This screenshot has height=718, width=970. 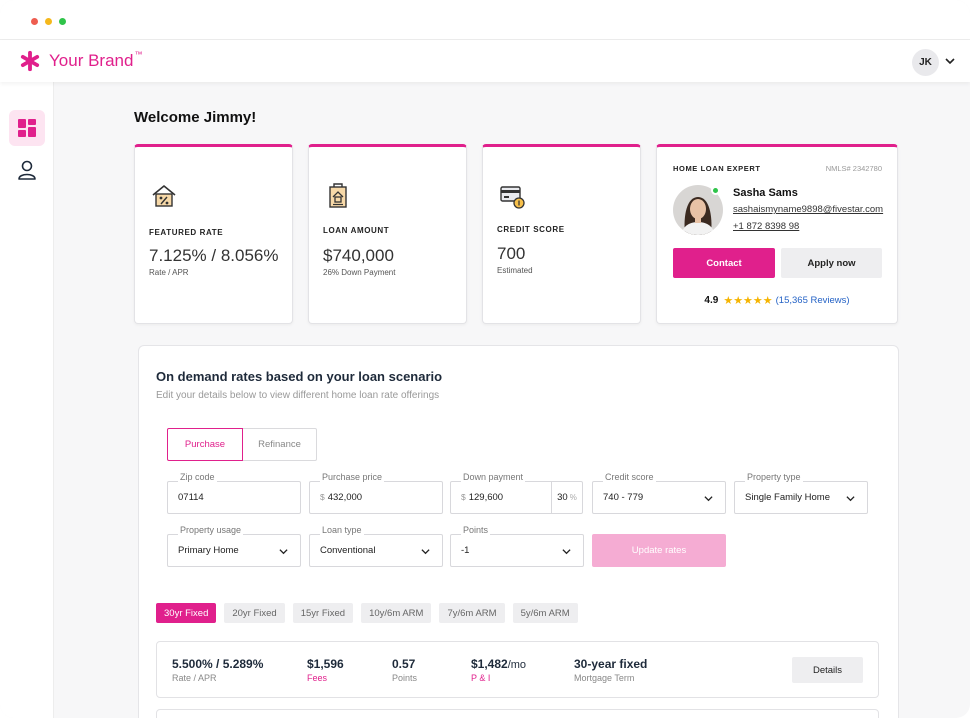 I want to click on points-label: Points, so click(x=405, y=678).